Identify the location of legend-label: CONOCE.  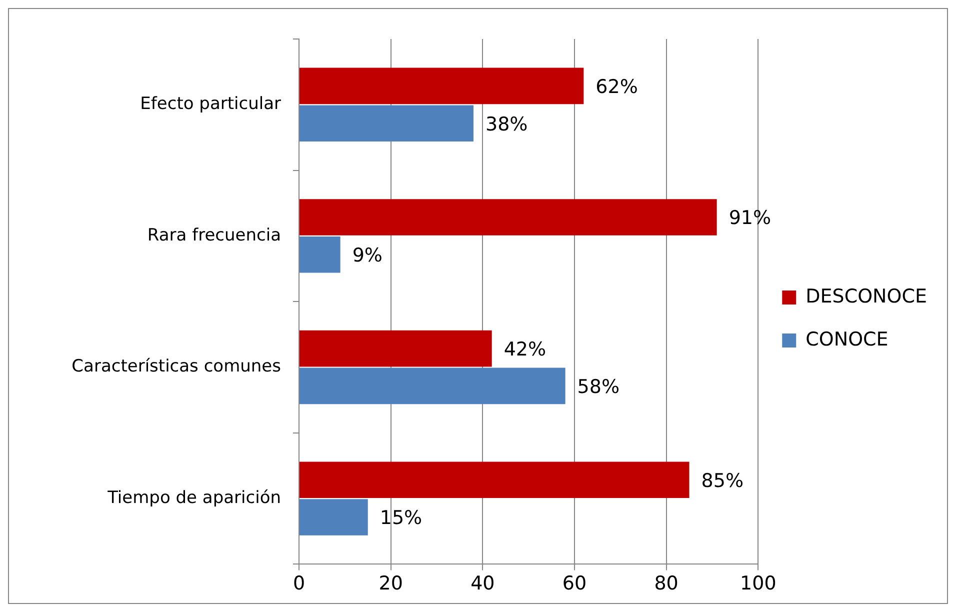
(847, 339).